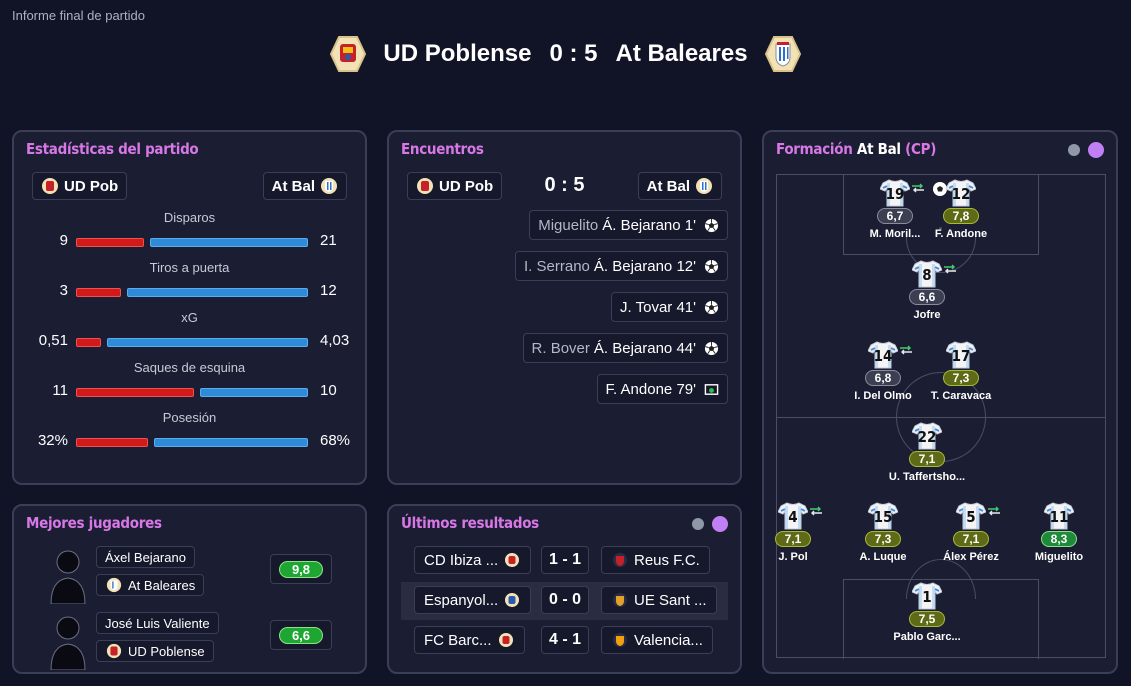 This screenshot has height=686, width=1131. Describe the element at coordinates (53, 340) in the screenshot. I see `stat-home-value: 0,51` at that location.